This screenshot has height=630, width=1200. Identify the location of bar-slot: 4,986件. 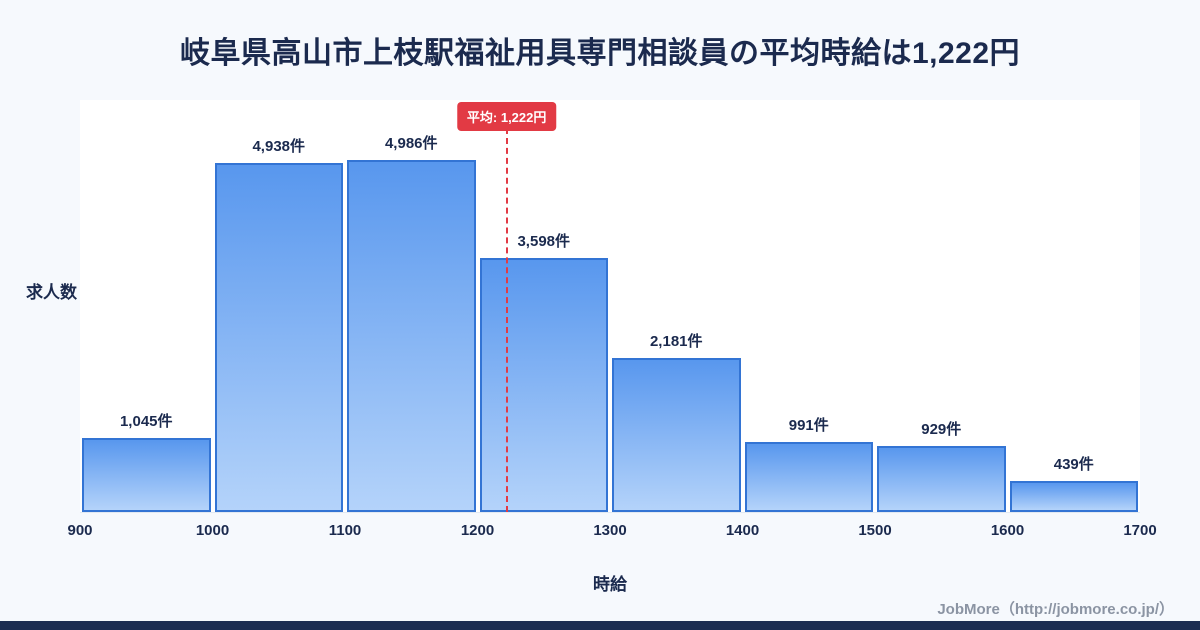
(411, 322).